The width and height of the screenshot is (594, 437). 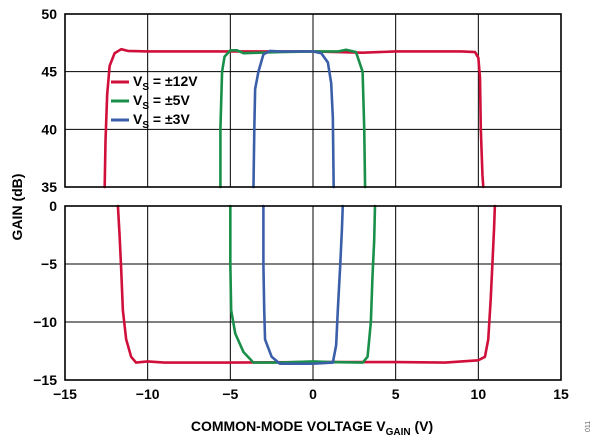 I want to click on y-tick-label: −5, so click(x=49, y=264).